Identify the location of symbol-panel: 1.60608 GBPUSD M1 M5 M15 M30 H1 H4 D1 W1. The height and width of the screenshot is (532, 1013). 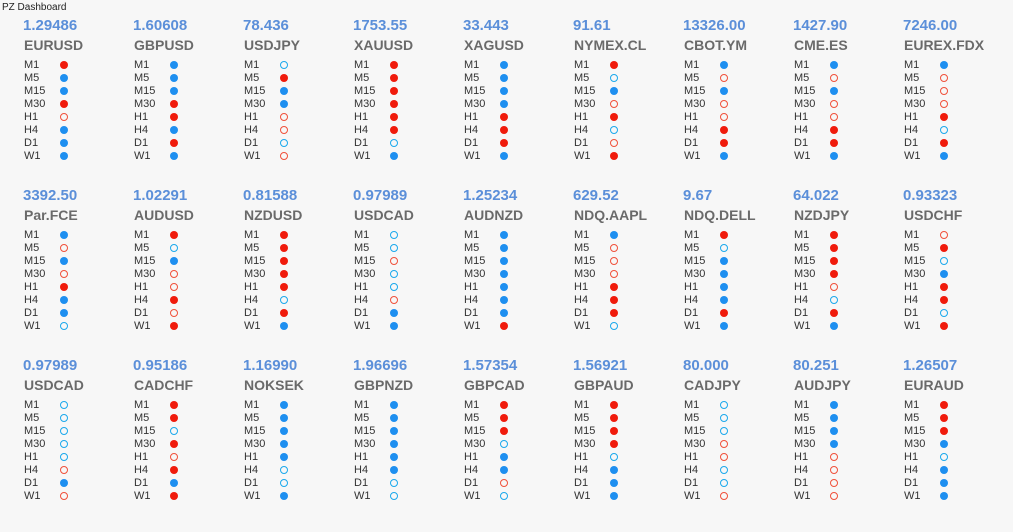
(183, 99).